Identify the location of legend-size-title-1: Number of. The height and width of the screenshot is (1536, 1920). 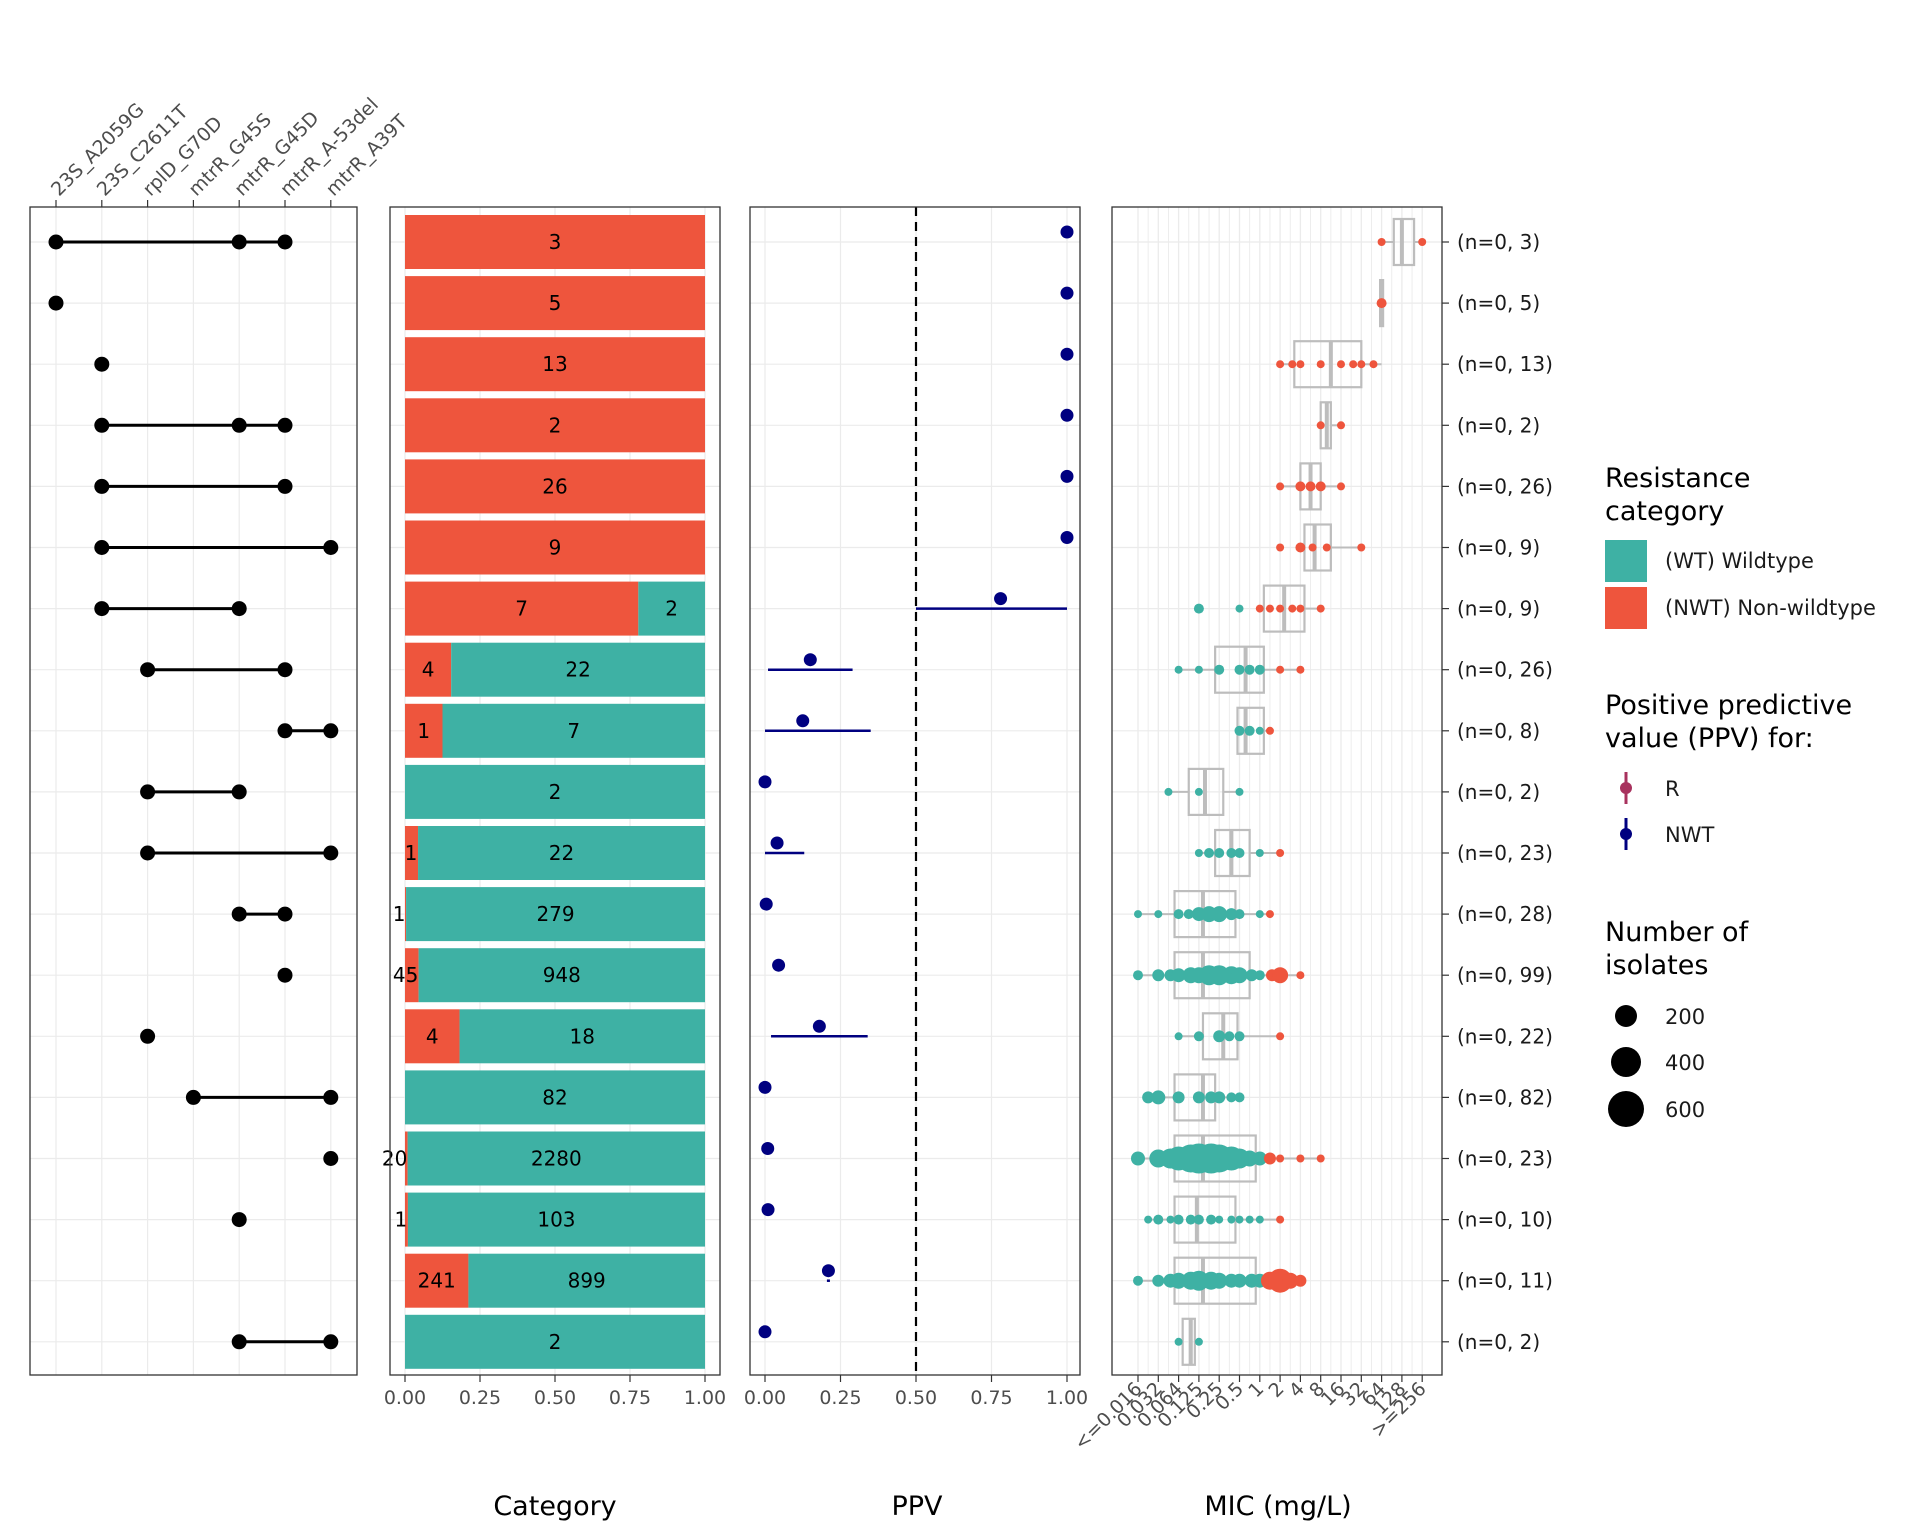
(1677, 932).